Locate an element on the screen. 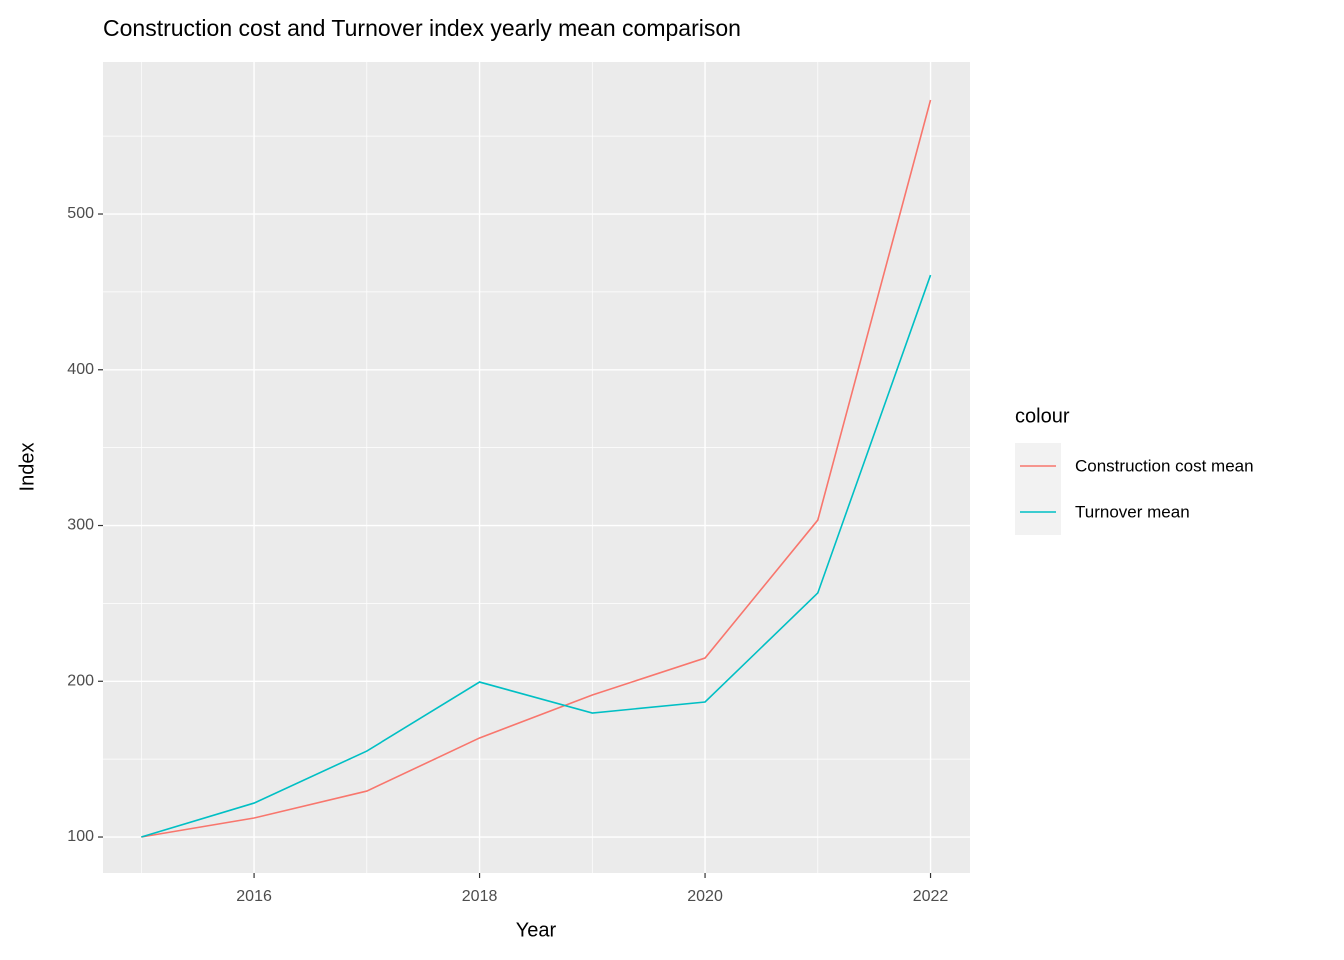 The image size is (1344, 960). x-tick-label: 2018 is located at coordinates (480, 896).